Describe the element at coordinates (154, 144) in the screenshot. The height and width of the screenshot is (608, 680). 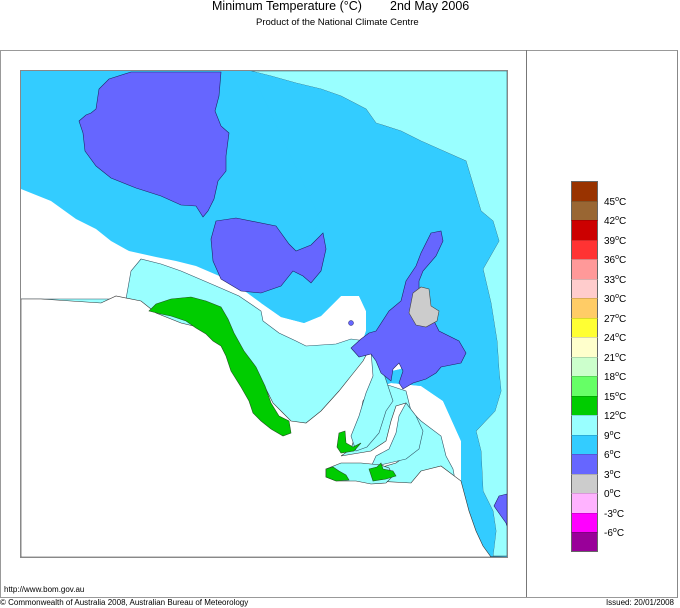
I see `region-3-6c-northwest` at that location.